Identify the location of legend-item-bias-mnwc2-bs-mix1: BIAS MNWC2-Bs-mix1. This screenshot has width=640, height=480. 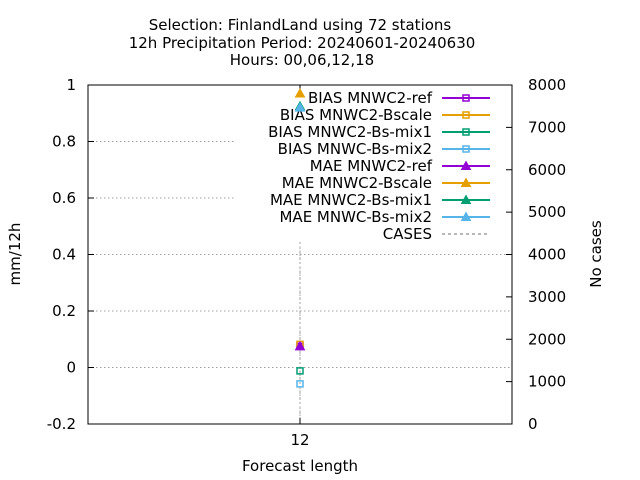
(379, 132).